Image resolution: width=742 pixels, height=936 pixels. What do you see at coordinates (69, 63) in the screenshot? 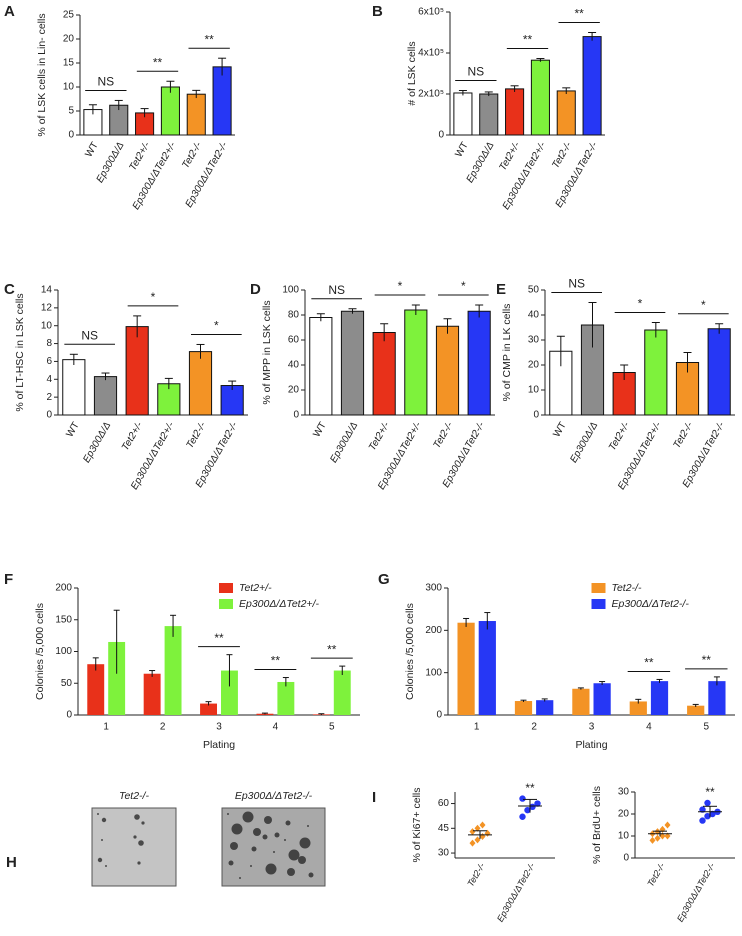
I see `y-tick-label: 15` at bounding box center [69, 63].